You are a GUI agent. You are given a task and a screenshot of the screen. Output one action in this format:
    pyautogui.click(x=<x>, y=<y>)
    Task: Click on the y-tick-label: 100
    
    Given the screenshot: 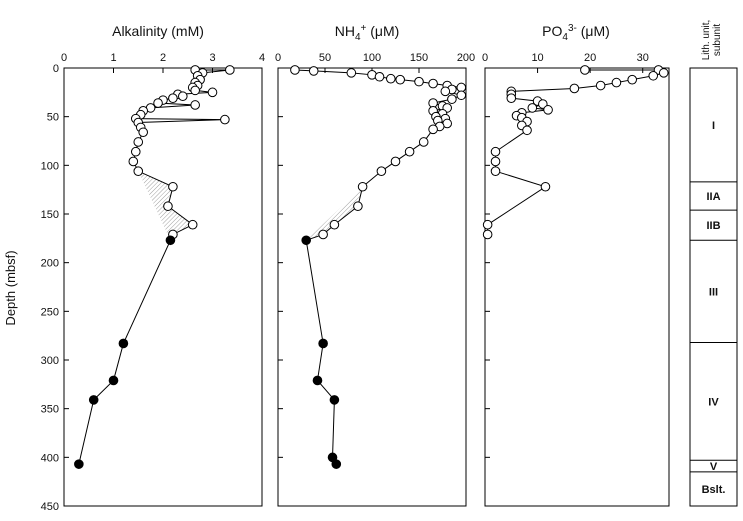 What is the action you would take?
    pyautogui.click(x=50, y=166)
    